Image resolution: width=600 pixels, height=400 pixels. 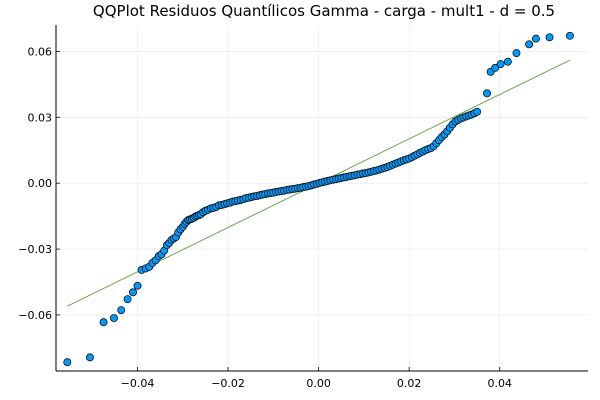 I want to click on x-tick-label: −0.04, so click(x=138, y=383).